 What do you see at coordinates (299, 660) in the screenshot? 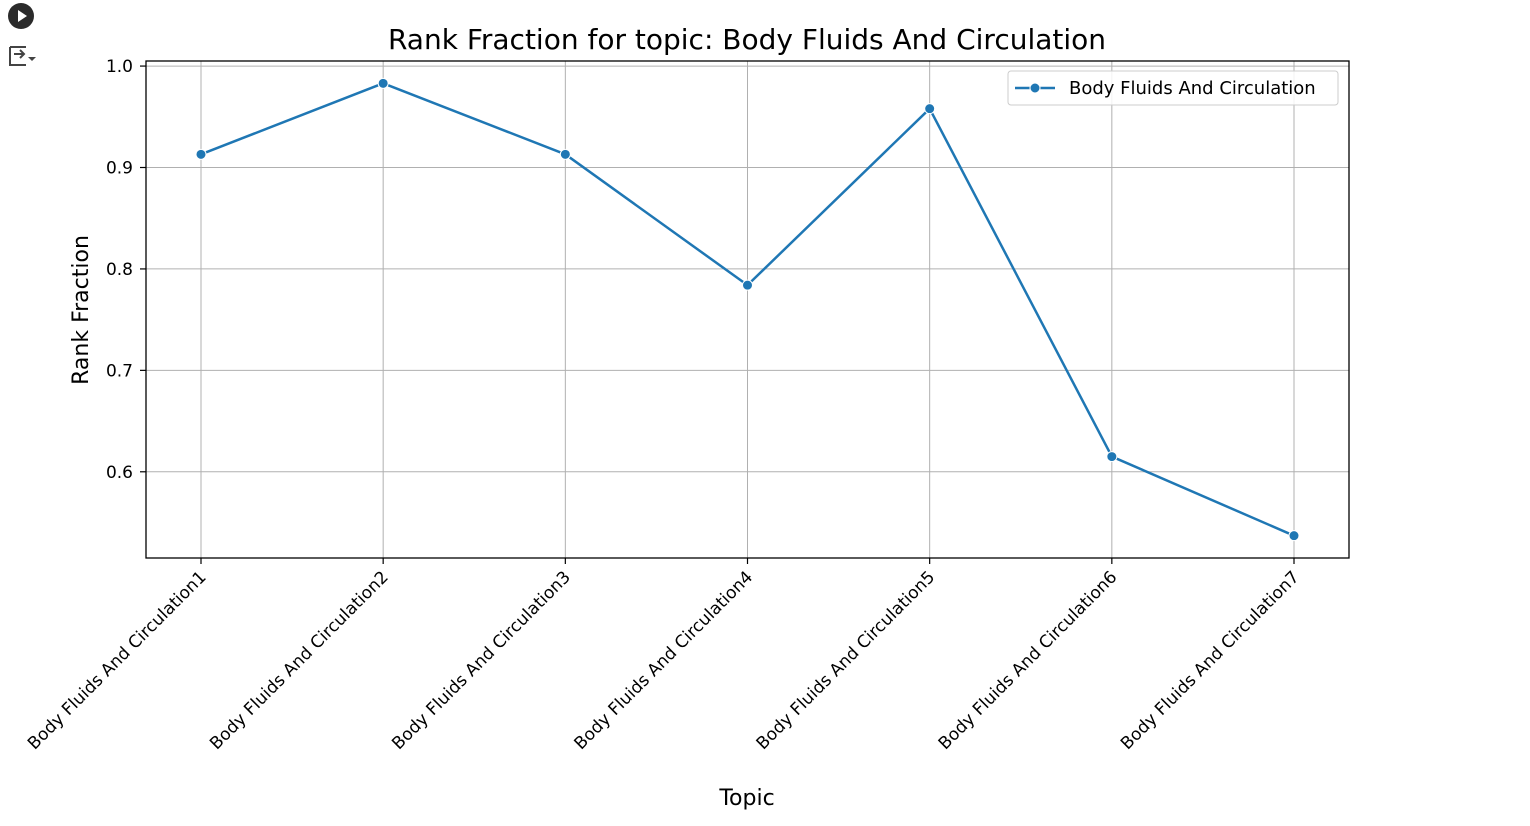
I see `x-tick-label: Body Fluids And Circulation2` at bounding box center [299, 660].